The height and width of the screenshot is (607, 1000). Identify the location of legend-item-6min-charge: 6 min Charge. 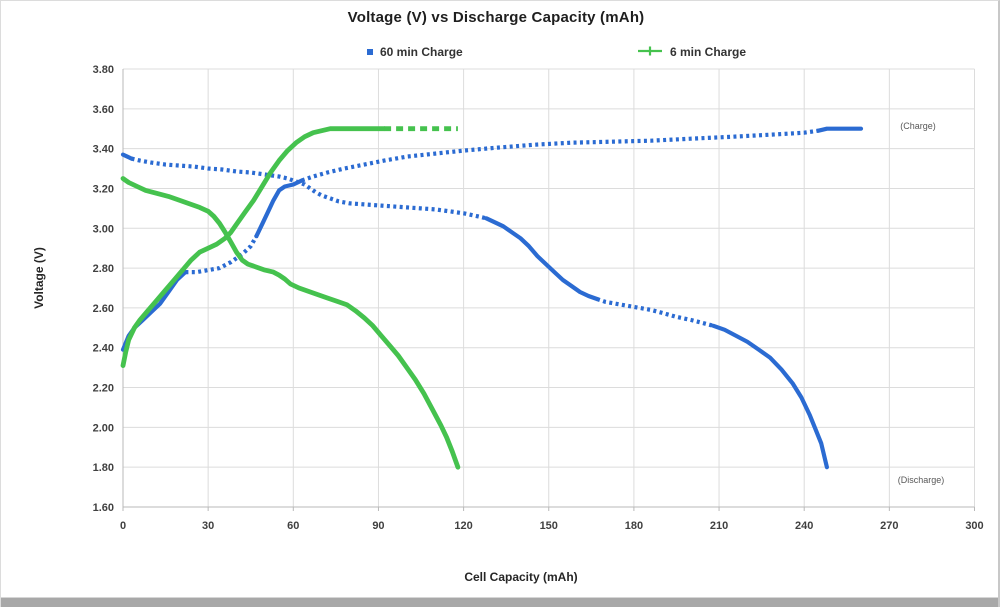
(691, 52).